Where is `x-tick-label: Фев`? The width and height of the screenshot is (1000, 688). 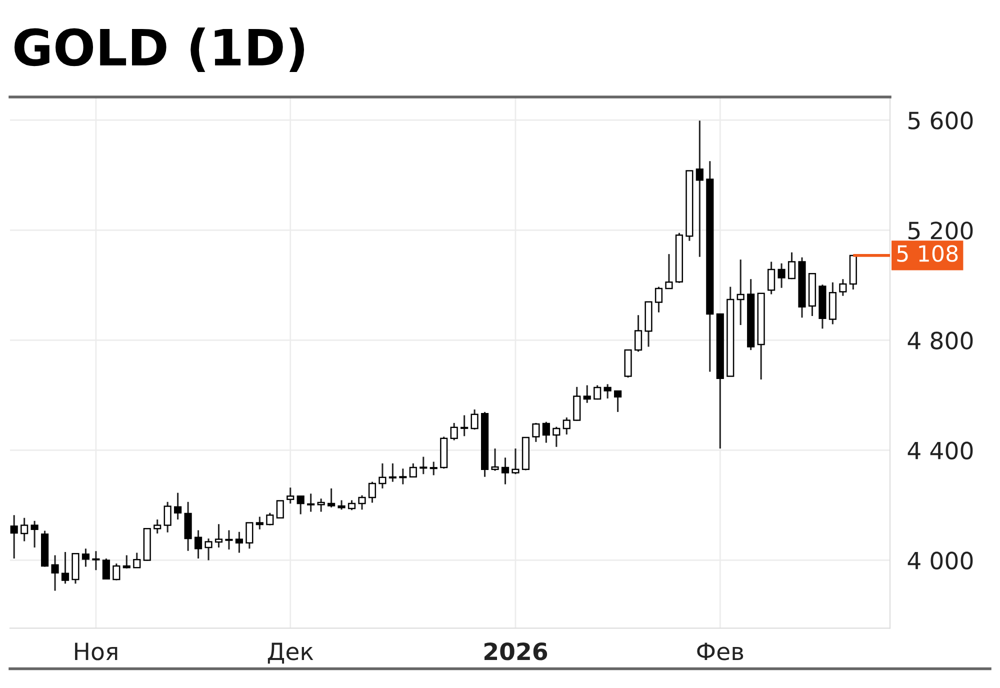
x-tick-label: Фев is located at coordinates (720, 651).